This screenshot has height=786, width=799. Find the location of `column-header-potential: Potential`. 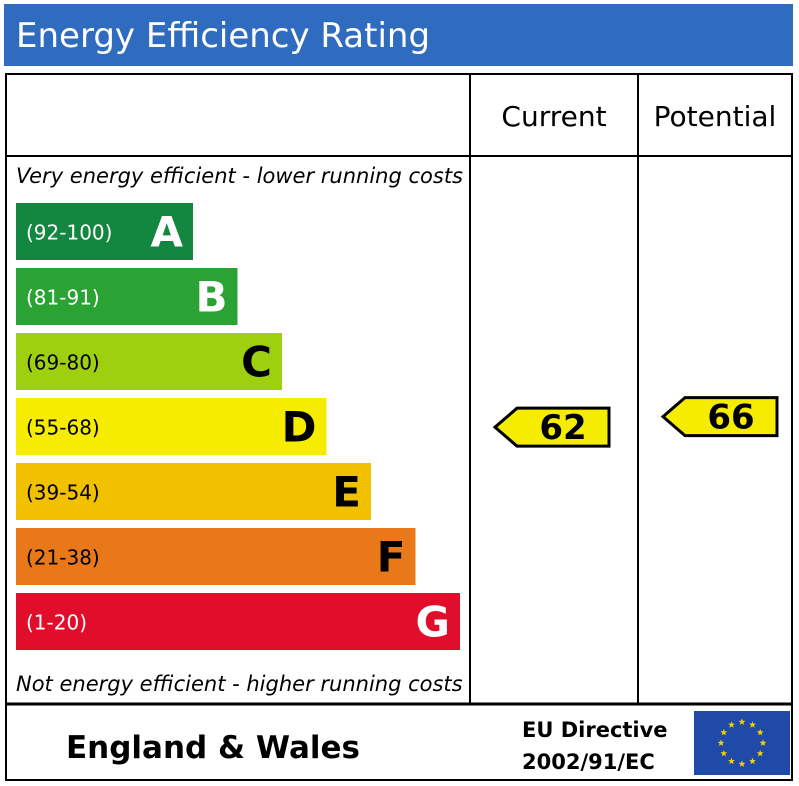

column-header-potential: Potential is located at coordinates (715, 116).